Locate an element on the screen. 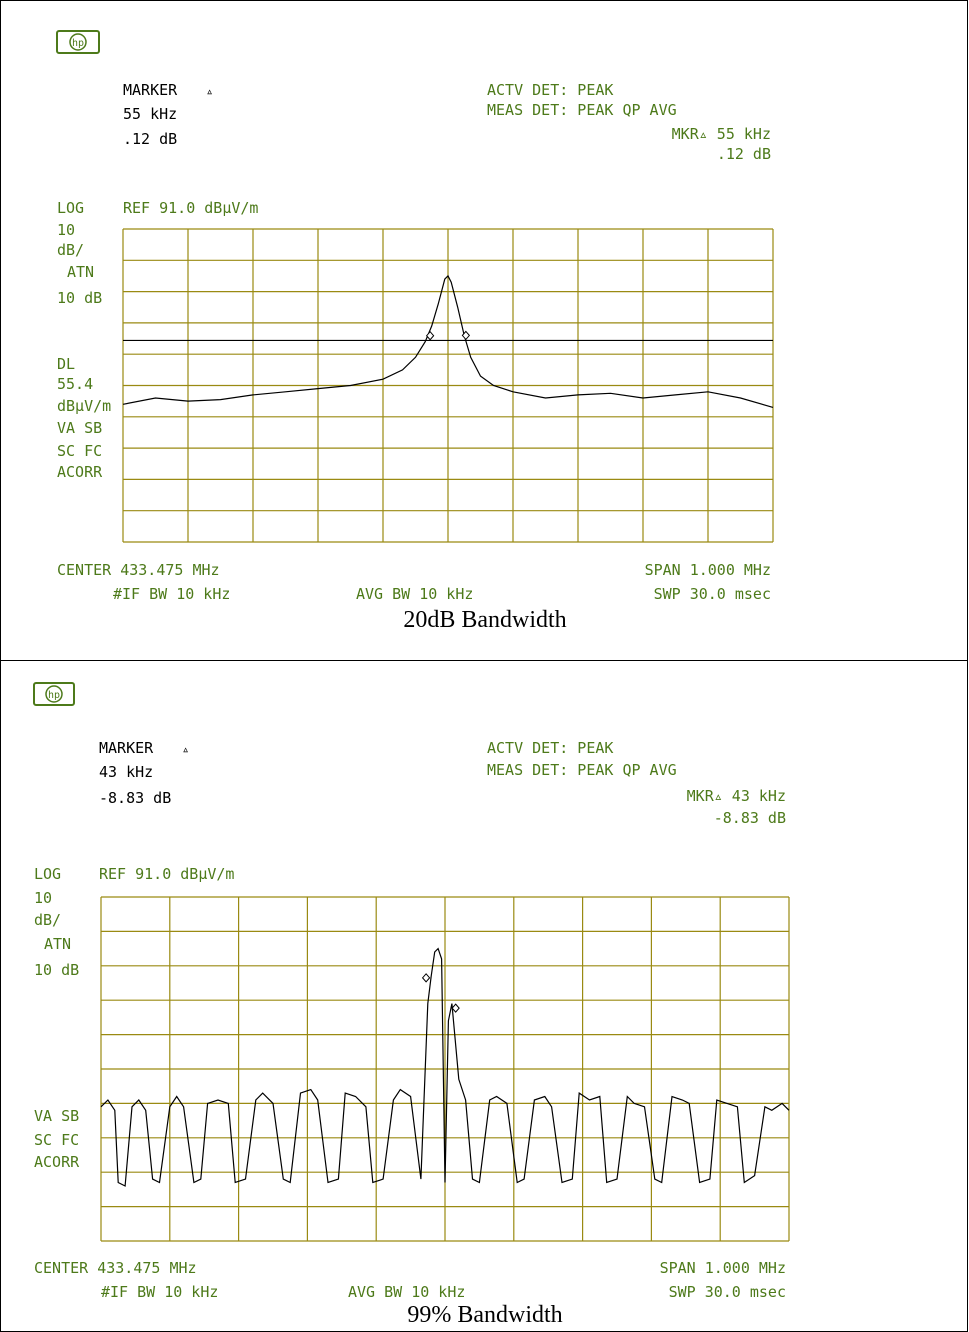 The height and width of the screenshot is (1332, 969). mkr-delta-level: .12 dB is located at coordinates (744, 154).